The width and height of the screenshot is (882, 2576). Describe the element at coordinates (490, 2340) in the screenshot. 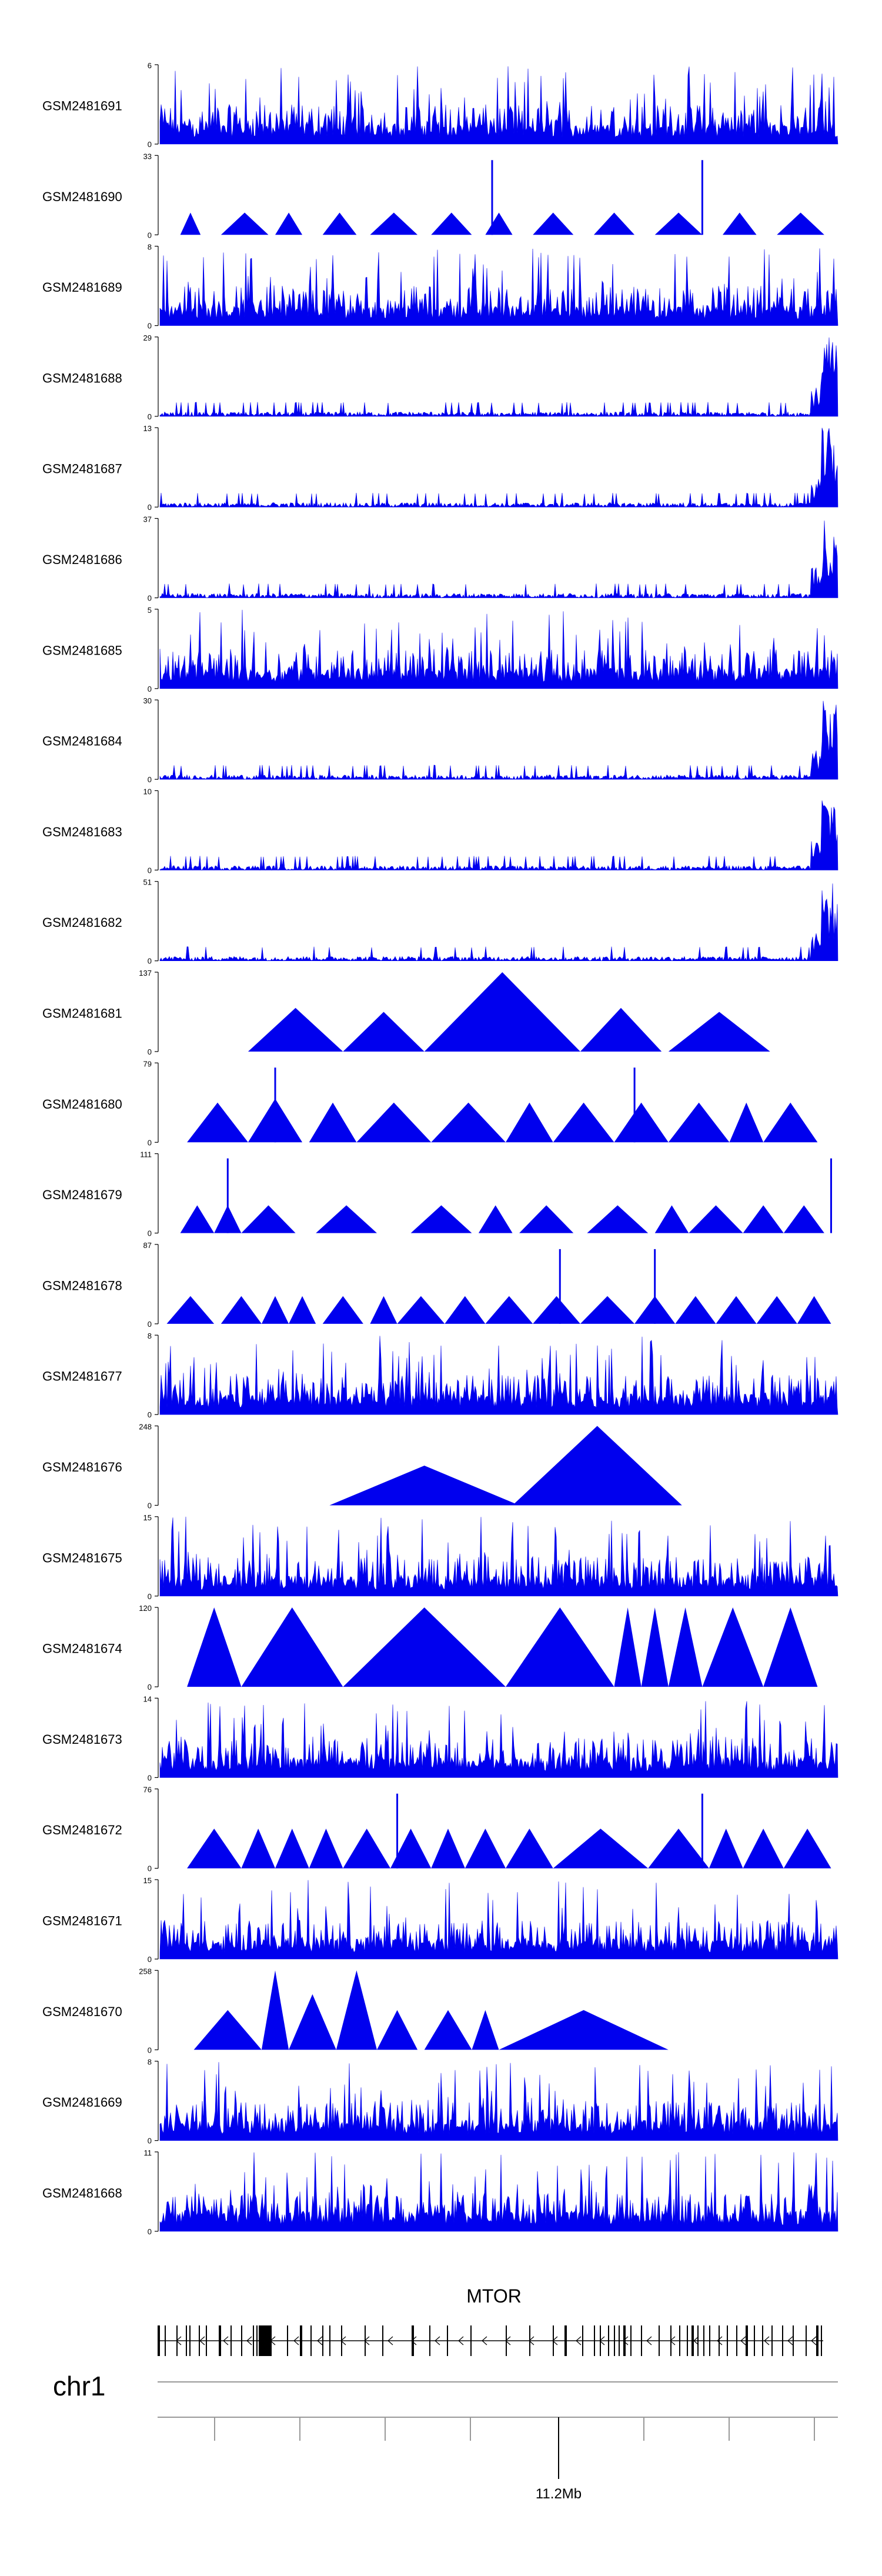

I see `gene-model` at that location.